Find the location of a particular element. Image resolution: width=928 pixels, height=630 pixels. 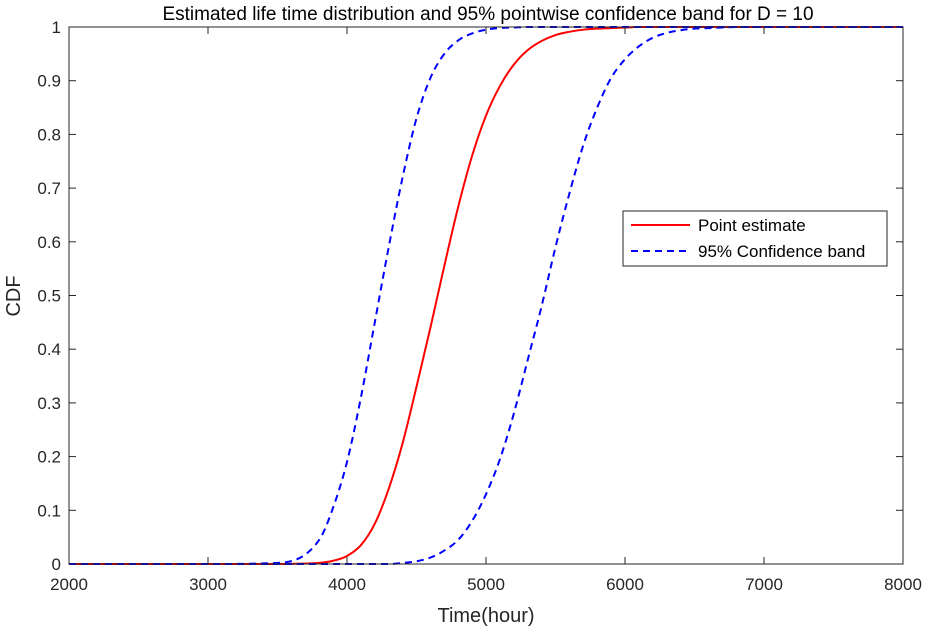

x-tick-label: 2000 is located at coordinates (69, 584).